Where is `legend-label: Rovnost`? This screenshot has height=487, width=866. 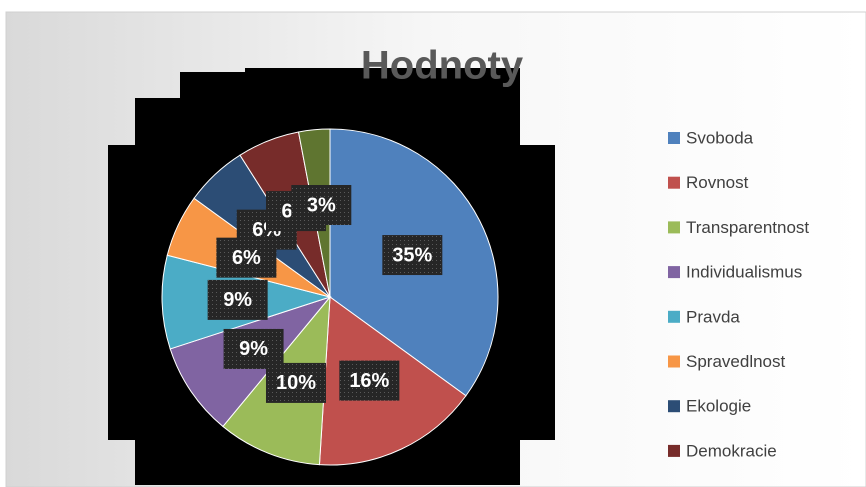 legend-label: Rovnost is located at coordinates (717, 182).